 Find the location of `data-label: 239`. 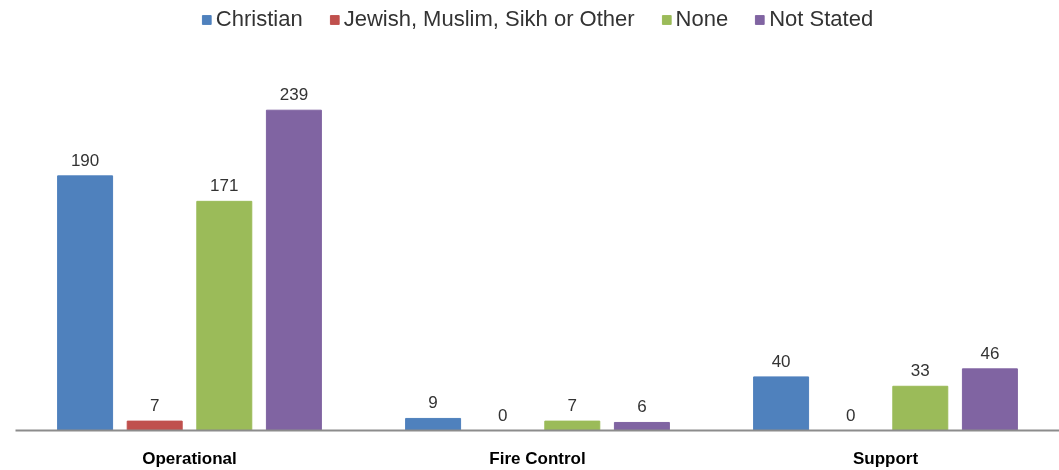

data-label: 239 is located at coordinates (294, 95).